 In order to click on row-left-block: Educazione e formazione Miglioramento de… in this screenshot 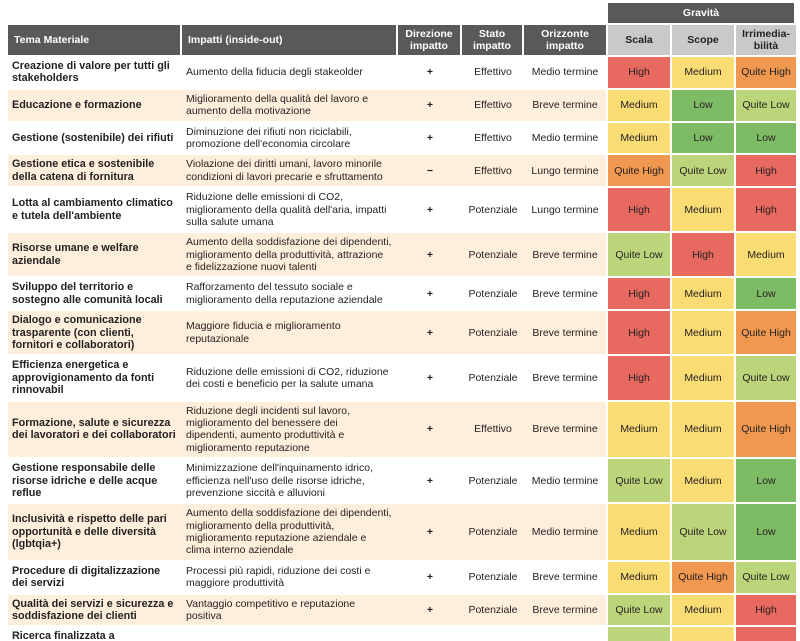, I will do `click(307, 105)`.